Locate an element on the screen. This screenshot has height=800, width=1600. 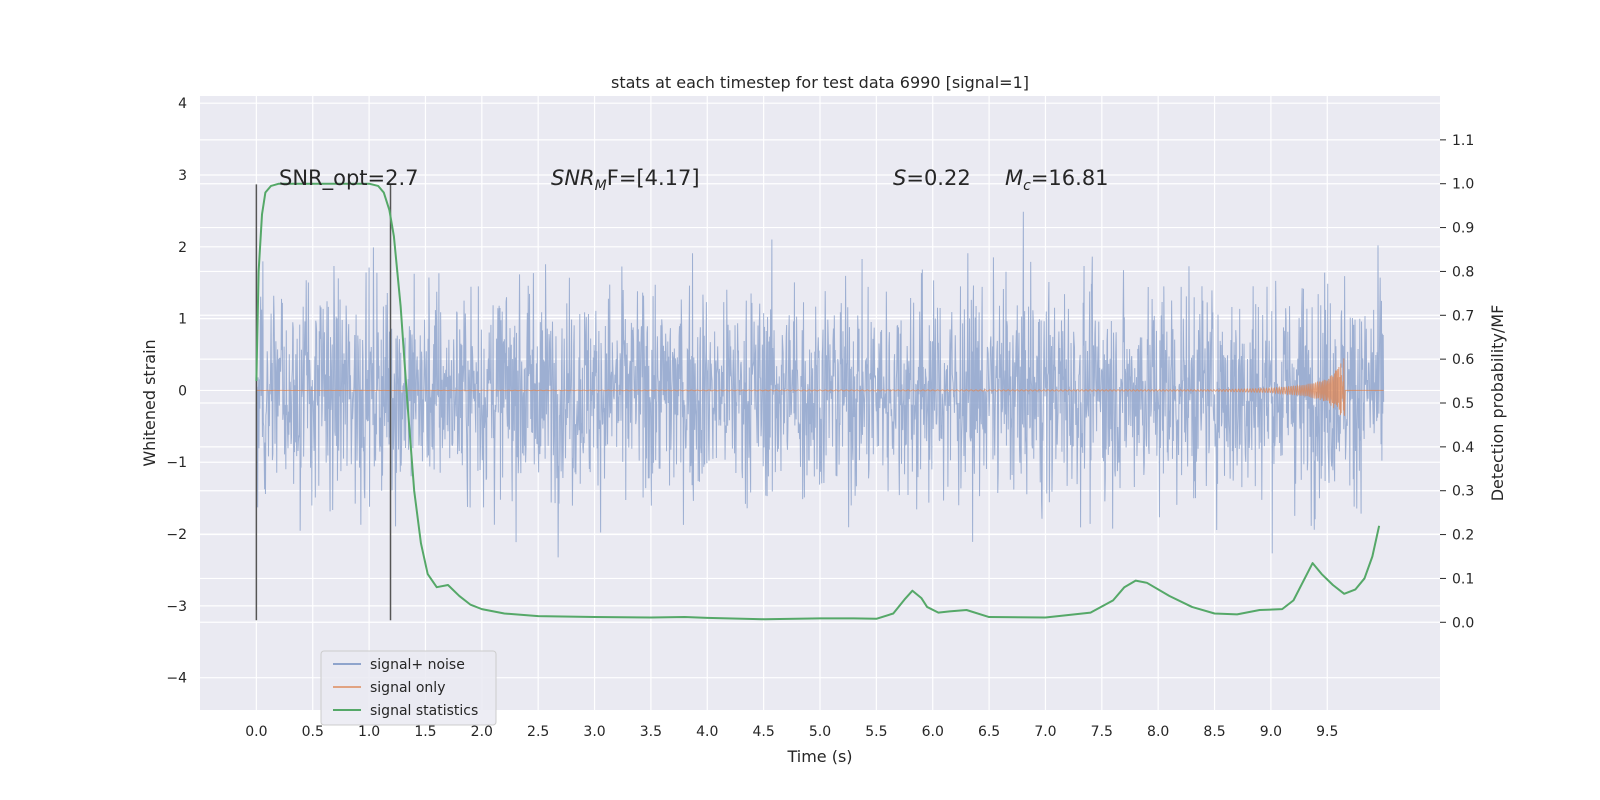
vertical-markers is located at coordinates (323, 402).